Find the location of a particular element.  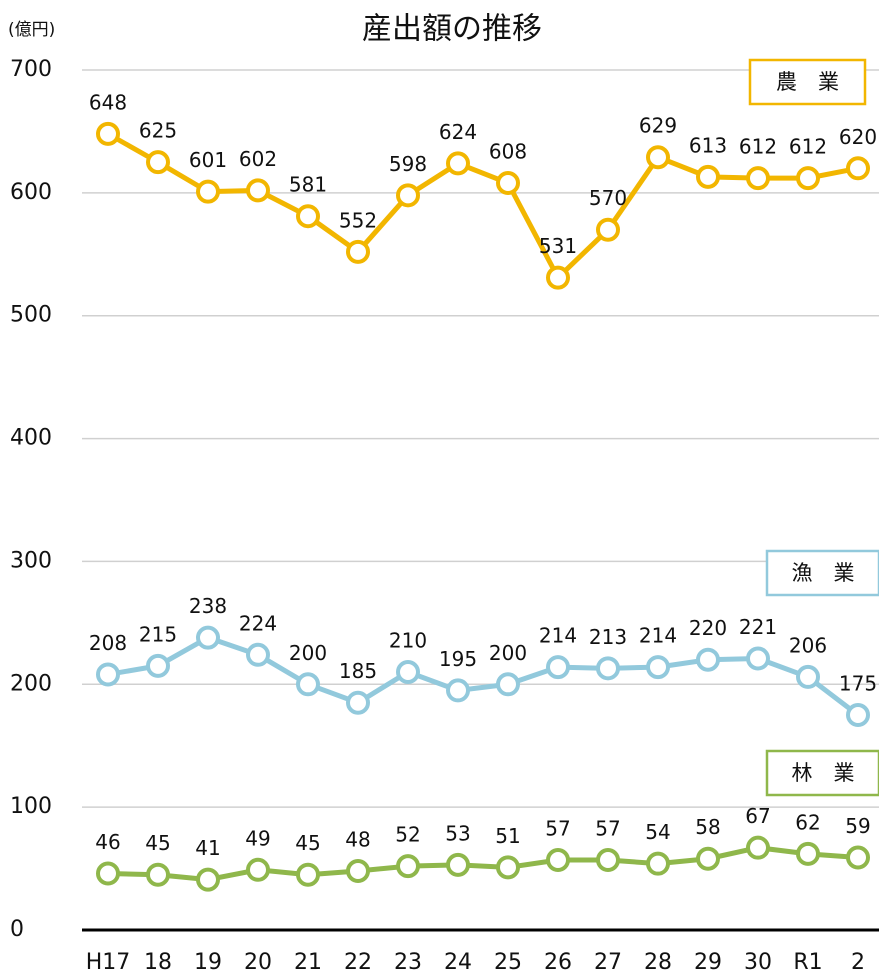

x-tick-label: 20 is located at coordinates (258, 962).